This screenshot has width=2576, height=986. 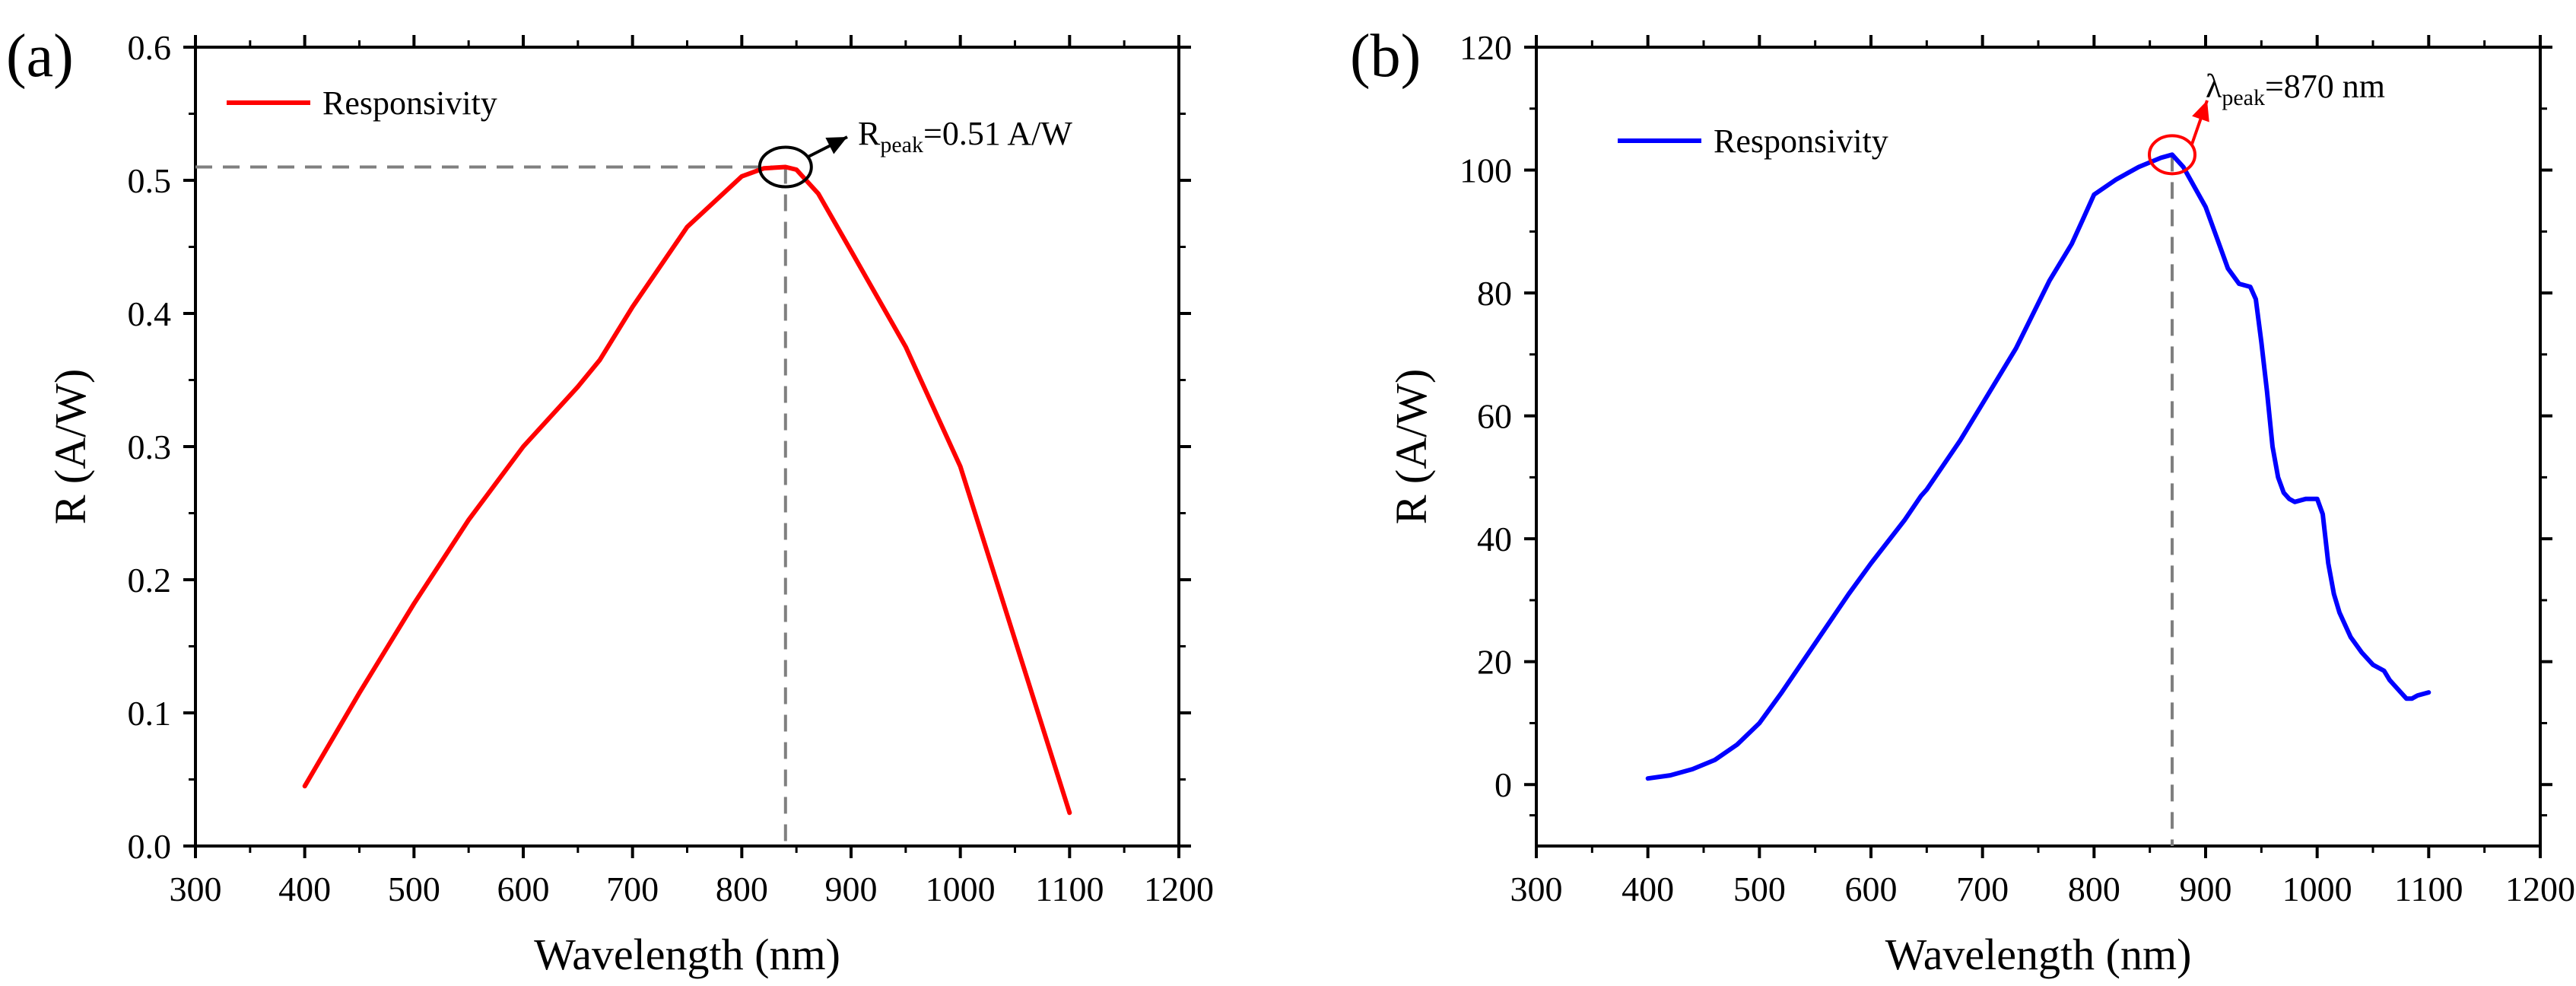 I want to click on y-tick-label: 0.5, so click(x=150, y=181).